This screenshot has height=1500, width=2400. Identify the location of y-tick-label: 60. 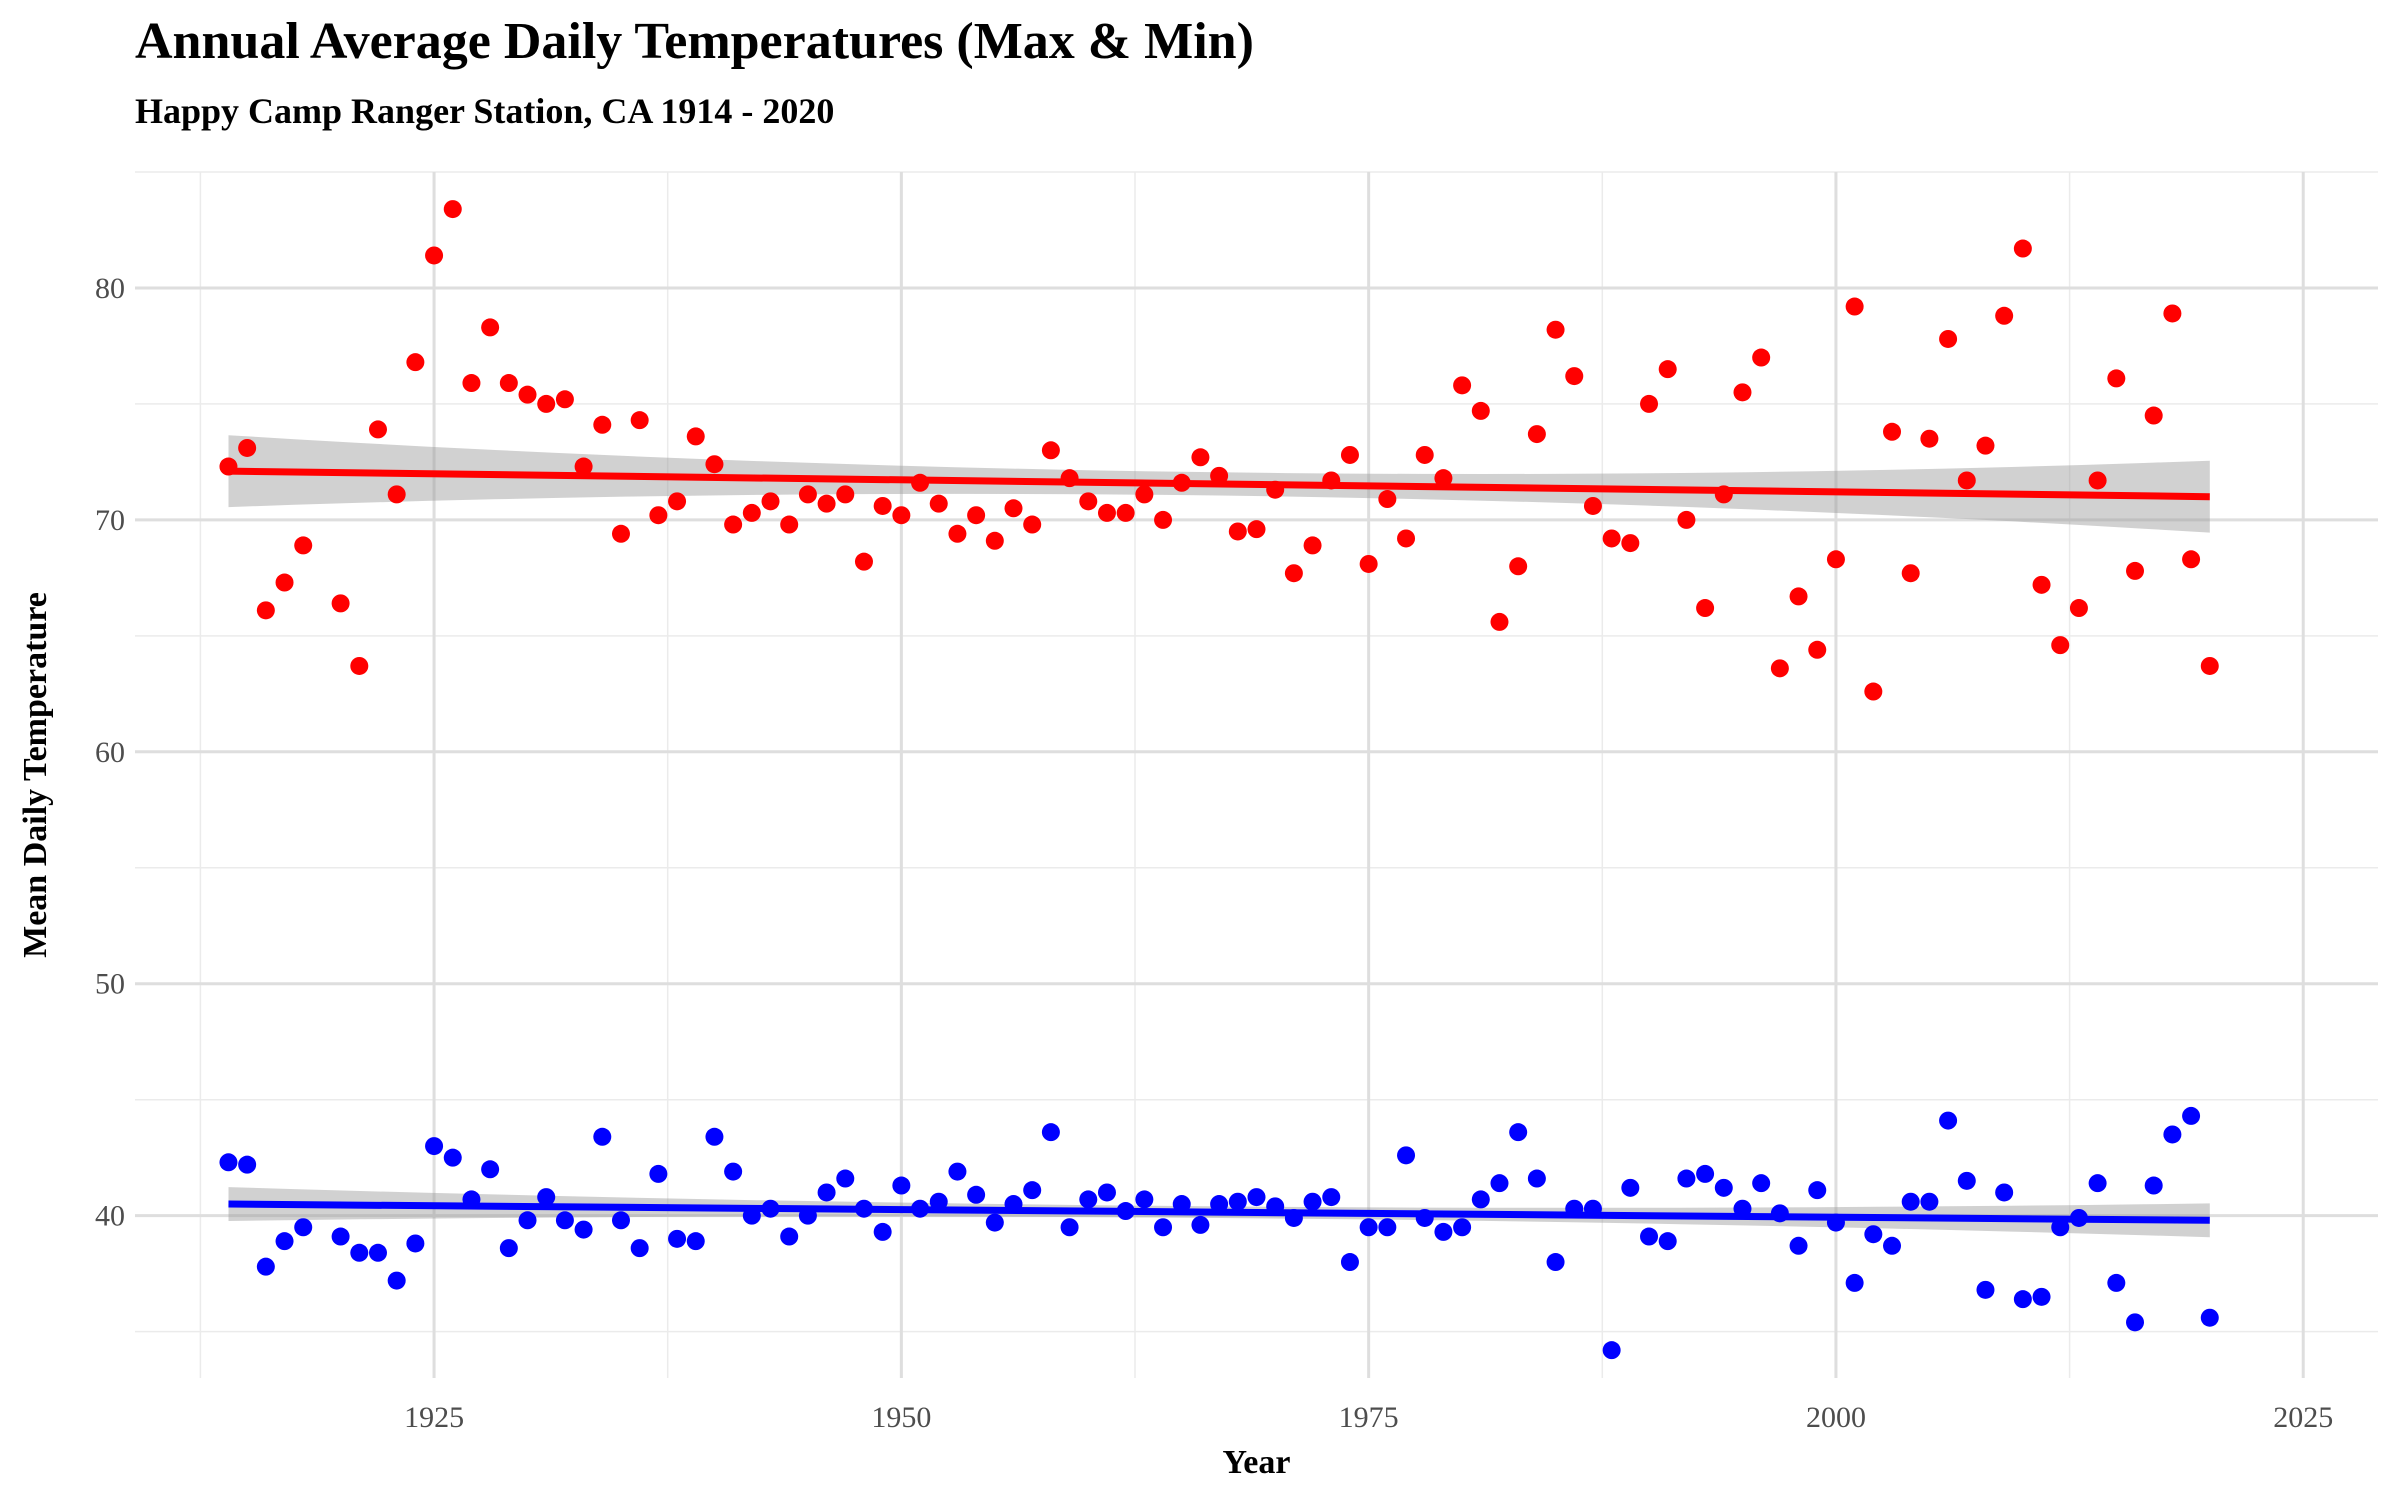
(110, 752).